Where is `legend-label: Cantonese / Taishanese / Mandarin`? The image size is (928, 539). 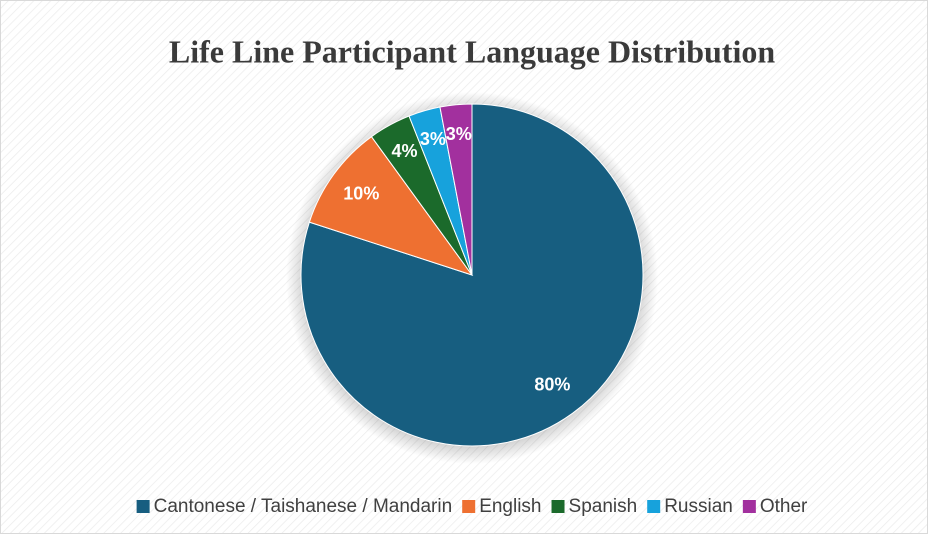
legend-label: Cantonese / Taishanese / Mandarin is located at coordinates (303, 506).